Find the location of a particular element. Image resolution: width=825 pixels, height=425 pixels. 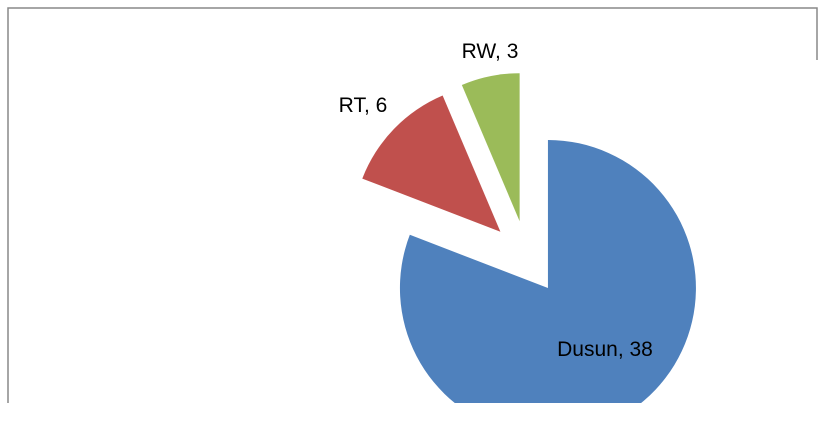

data-label: RW, 3 is located at coordinates (490, 51).